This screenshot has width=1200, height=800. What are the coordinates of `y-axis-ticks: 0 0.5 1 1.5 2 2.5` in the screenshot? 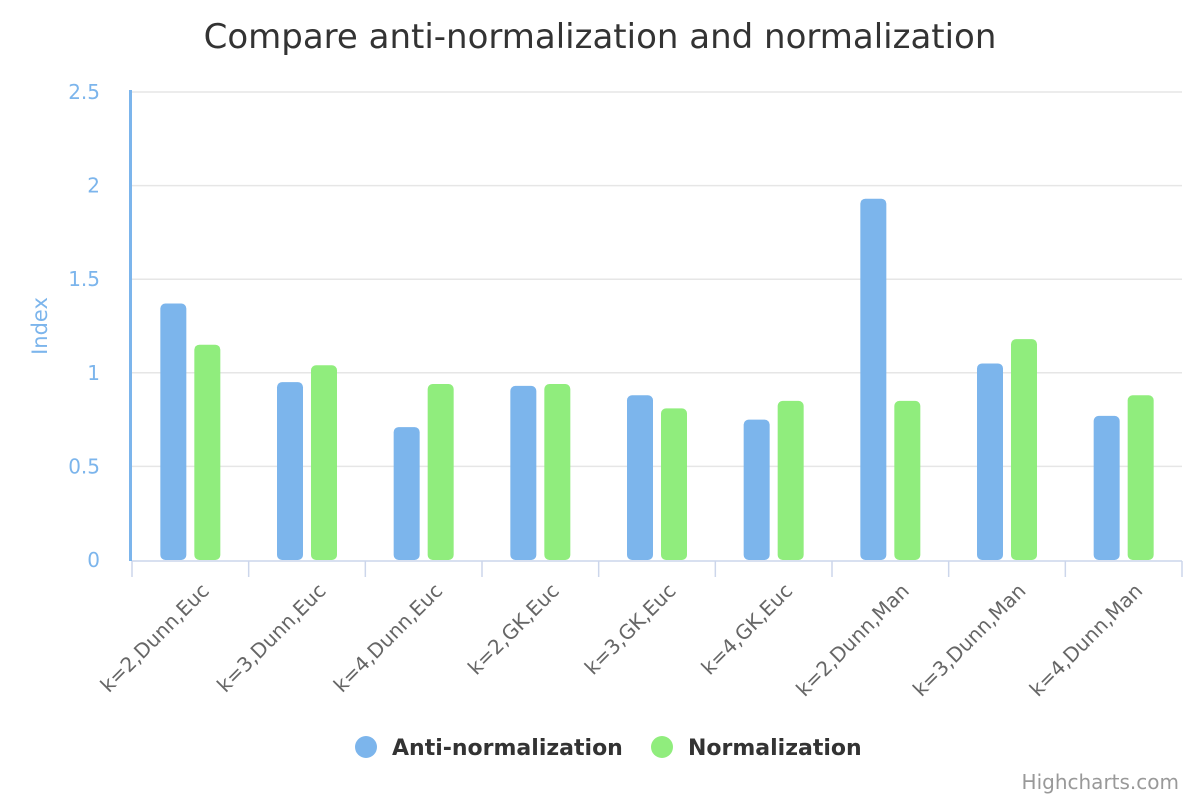 It's located at (84, 326).